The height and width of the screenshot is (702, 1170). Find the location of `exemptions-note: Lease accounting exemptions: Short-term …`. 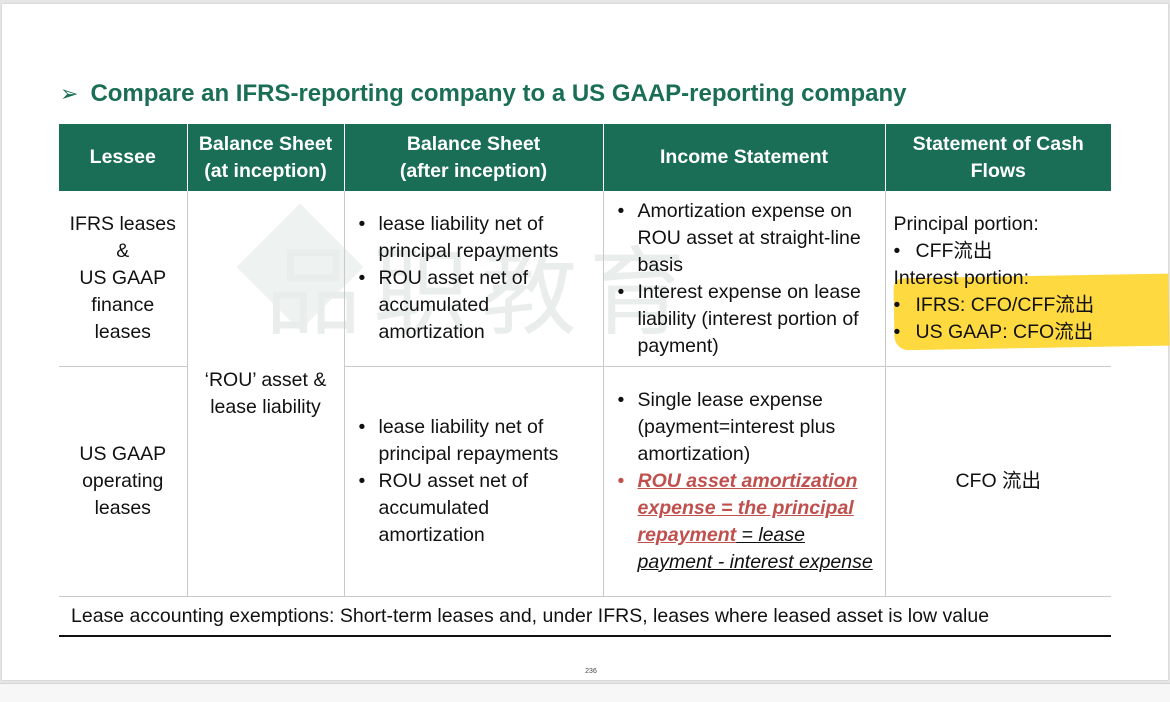

exemptions-note: Lease accounting exemptions: Short-term … is located at coordinates (585, 616).